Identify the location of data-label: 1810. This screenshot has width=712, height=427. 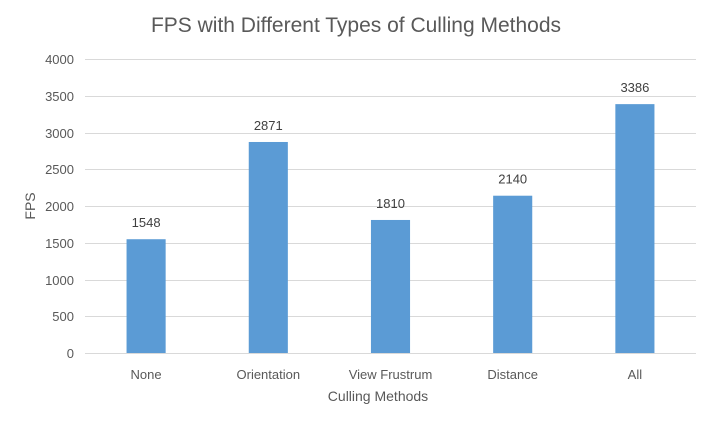
(390, 203).